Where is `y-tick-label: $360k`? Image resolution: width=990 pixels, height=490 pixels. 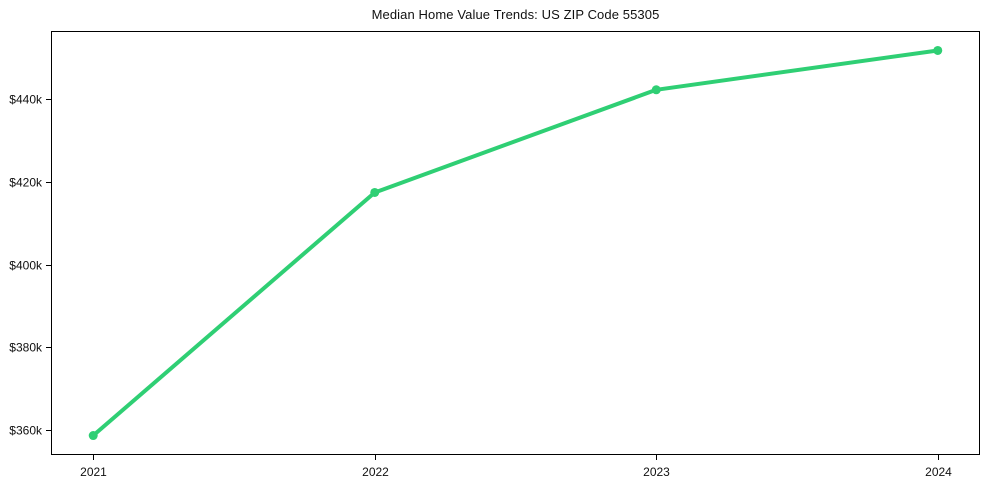
y-tick-label: $360k is located at coordinates (26, 431).